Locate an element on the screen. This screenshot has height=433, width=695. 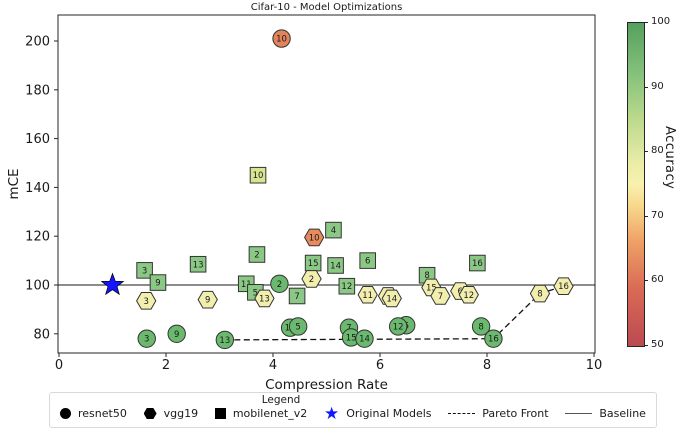
x-tick-label: 0 is located at coordinates (59, 365).